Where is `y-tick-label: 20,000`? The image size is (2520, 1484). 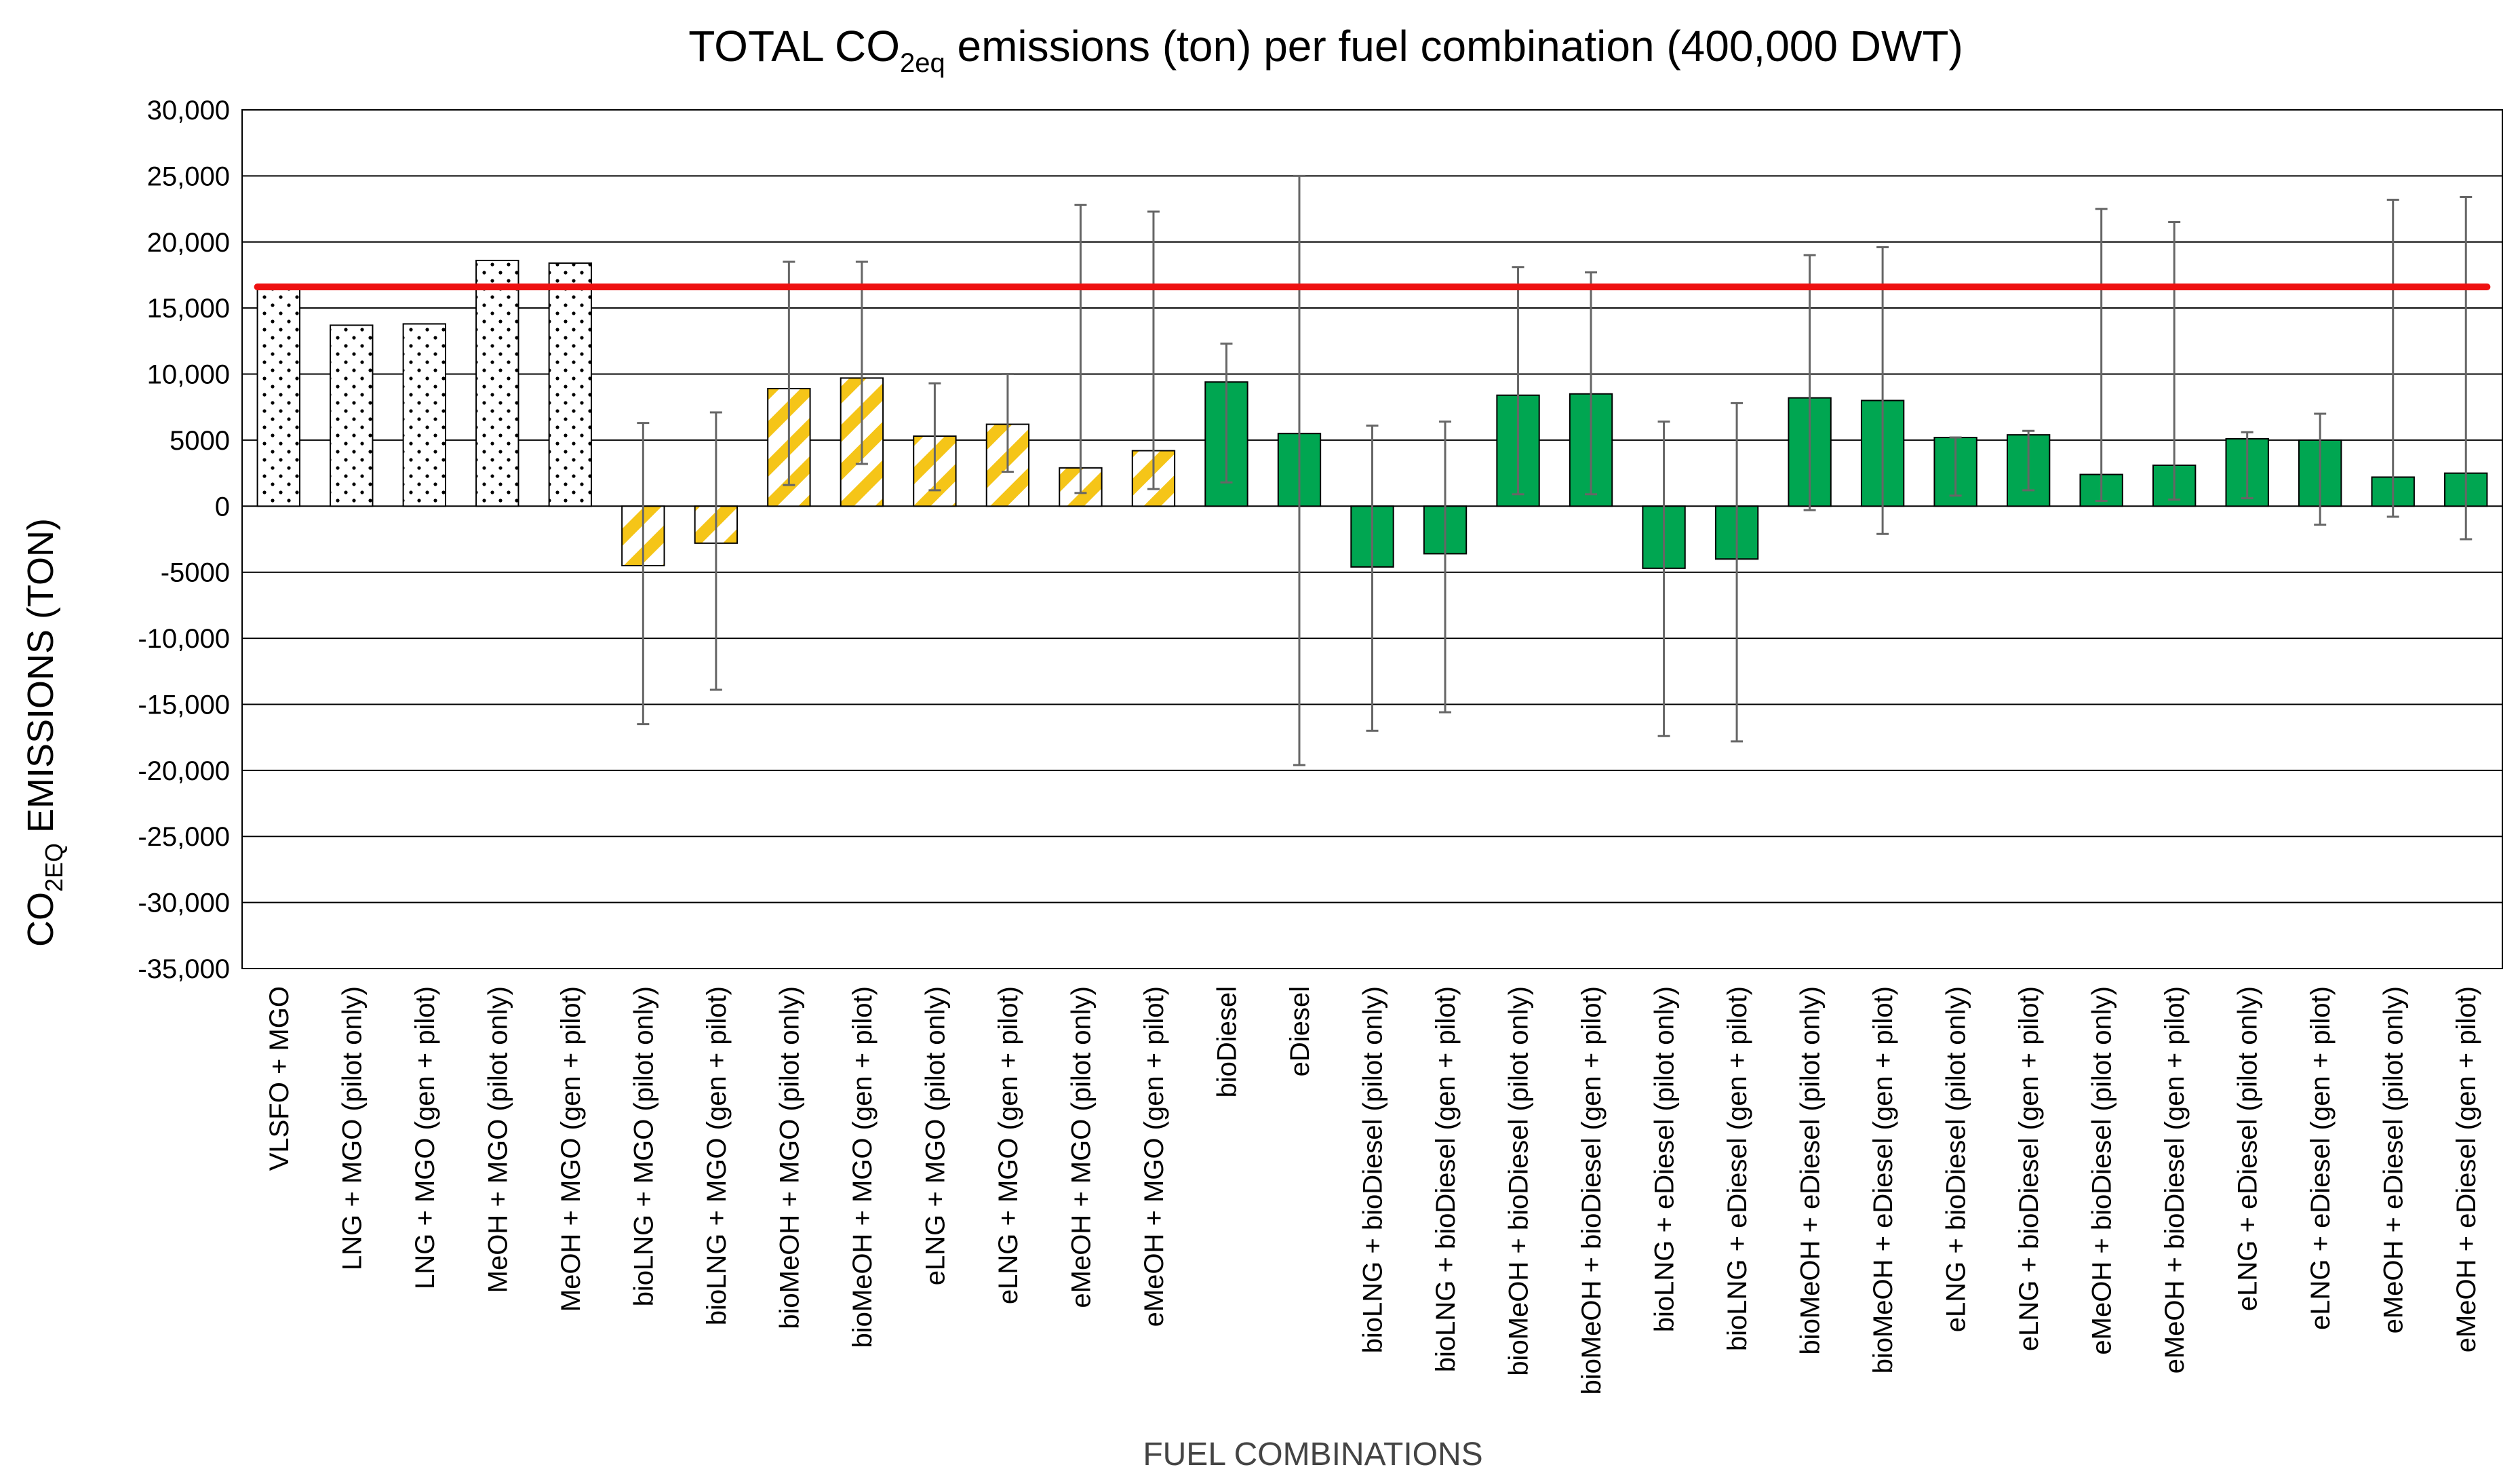
y-tick-label: 20,000 is located at coordinates (189, 243).